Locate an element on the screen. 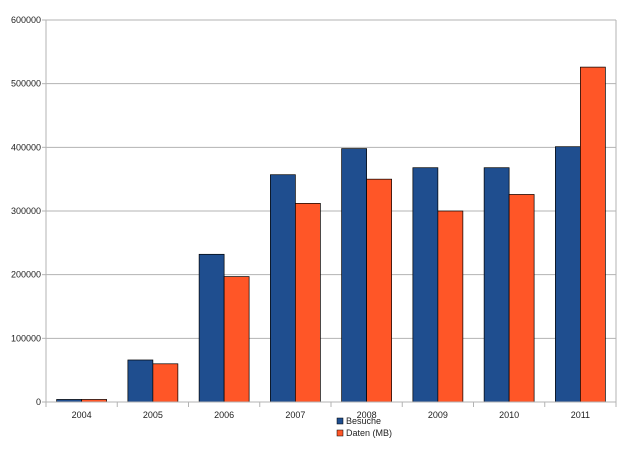 This screenshot has width=630, height=450. bar-besuche-2009 is located at coordinates (425, 285).